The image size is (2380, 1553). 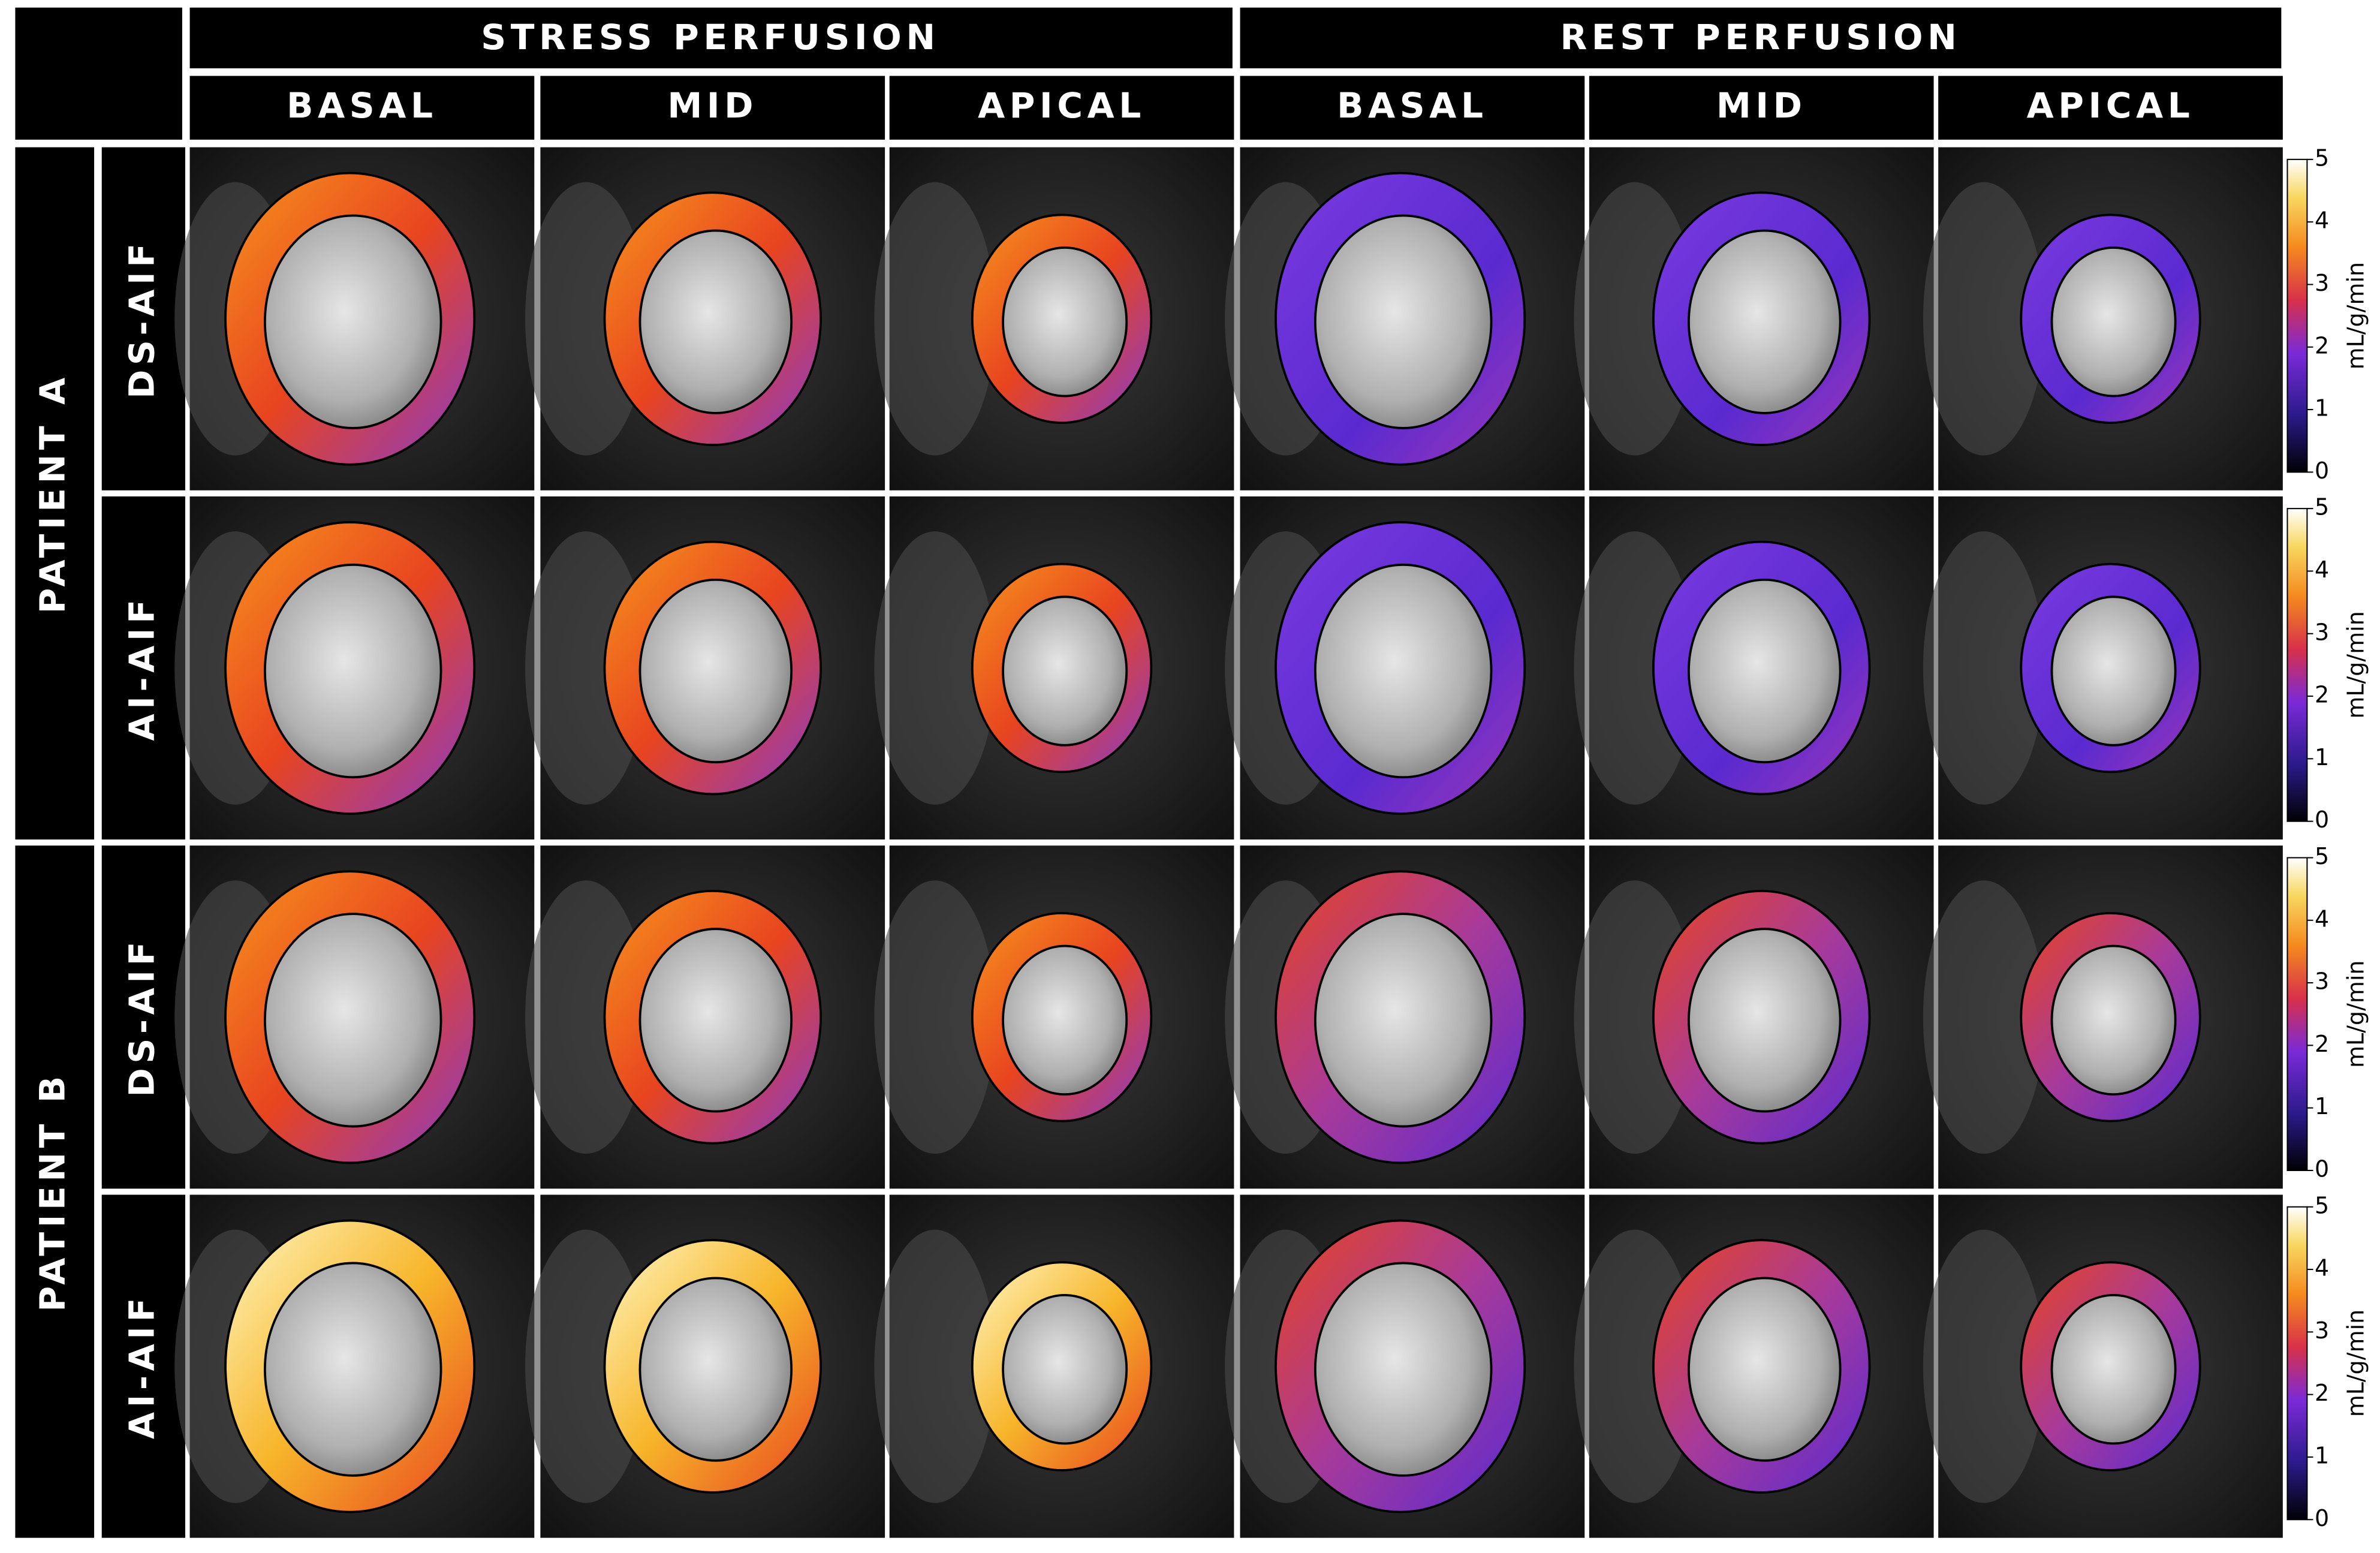 I want to click on method-label: DS-AIF, so click(x=142, y=1017).